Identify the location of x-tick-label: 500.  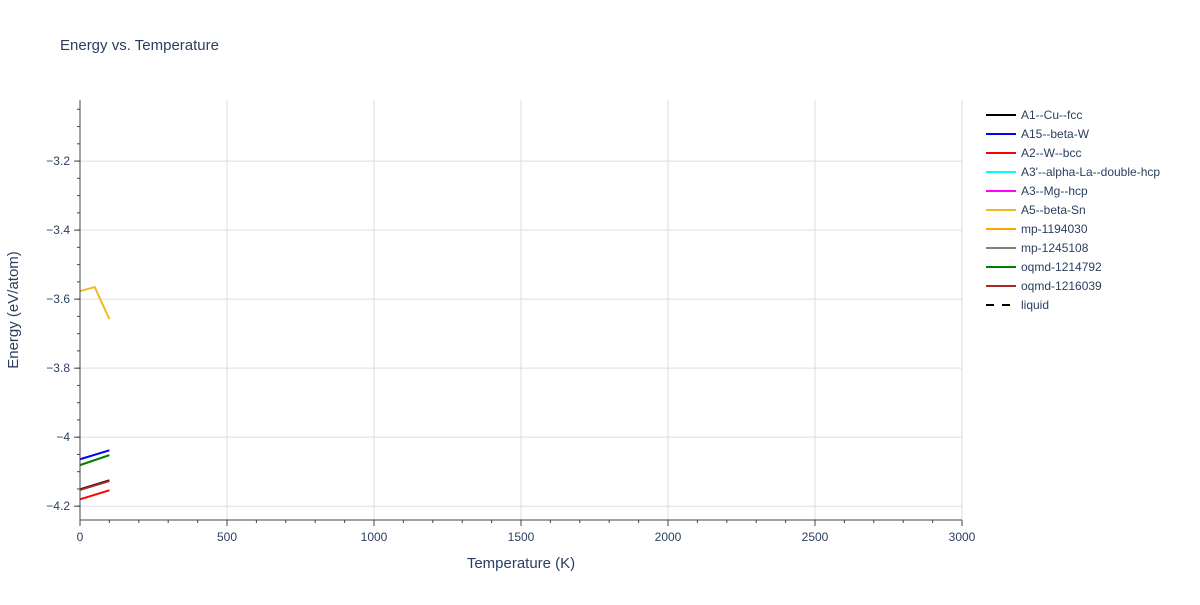
(227, 537).